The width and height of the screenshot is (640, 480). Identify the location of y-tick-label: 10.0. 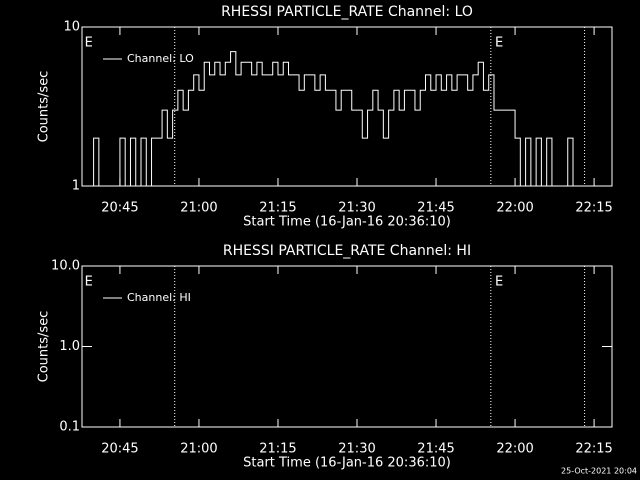
(65, 266).